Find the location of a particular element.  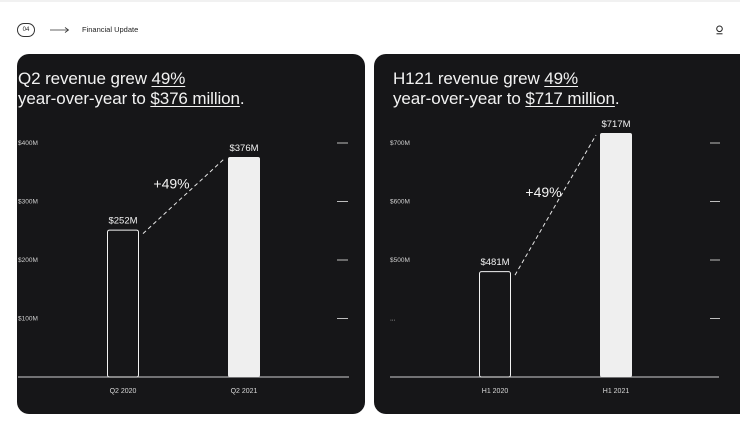

bar-value-label: $252M is located at coordinates (122, 221).